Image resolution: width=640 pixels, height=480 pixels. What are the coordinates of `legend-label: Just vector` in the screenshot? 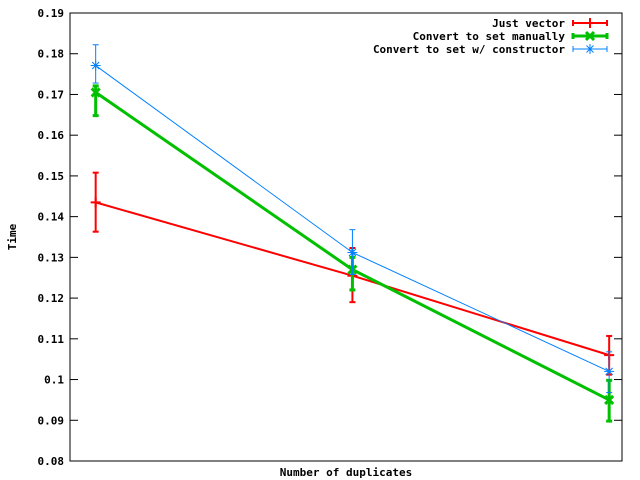 It's located at (528, 23).